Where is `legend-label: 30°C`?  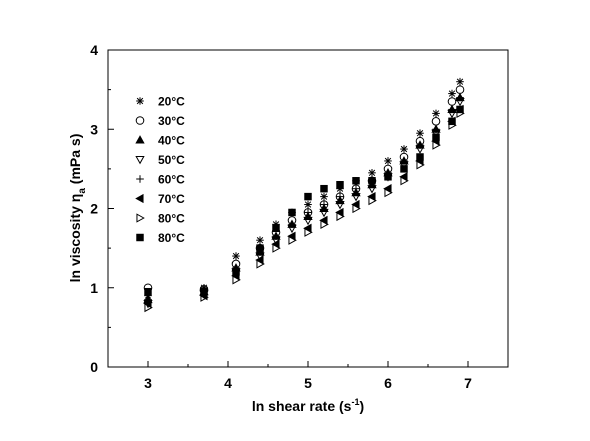
legend-label: 30°C is located at coordinates (171, 121).